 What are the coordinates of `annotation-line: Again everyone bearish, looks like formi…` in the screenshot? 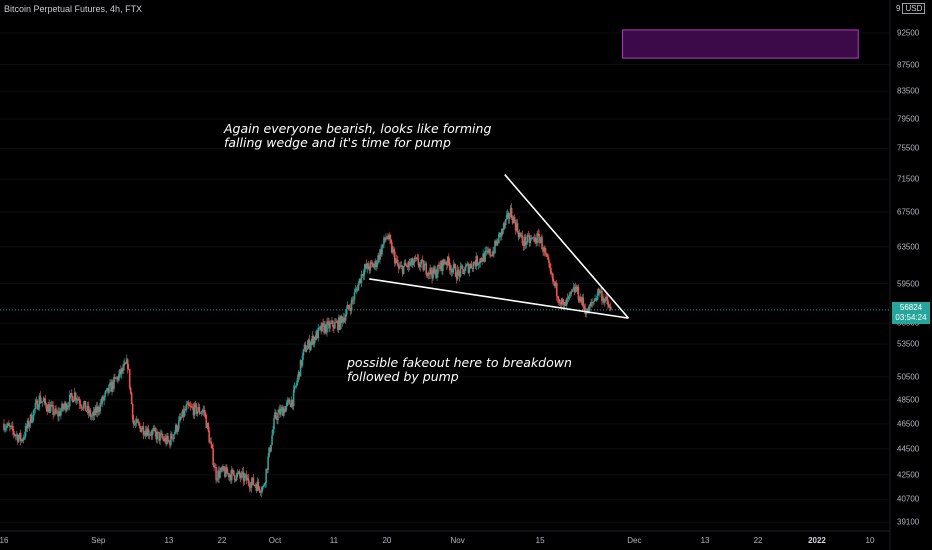 It's located at (358, 128).